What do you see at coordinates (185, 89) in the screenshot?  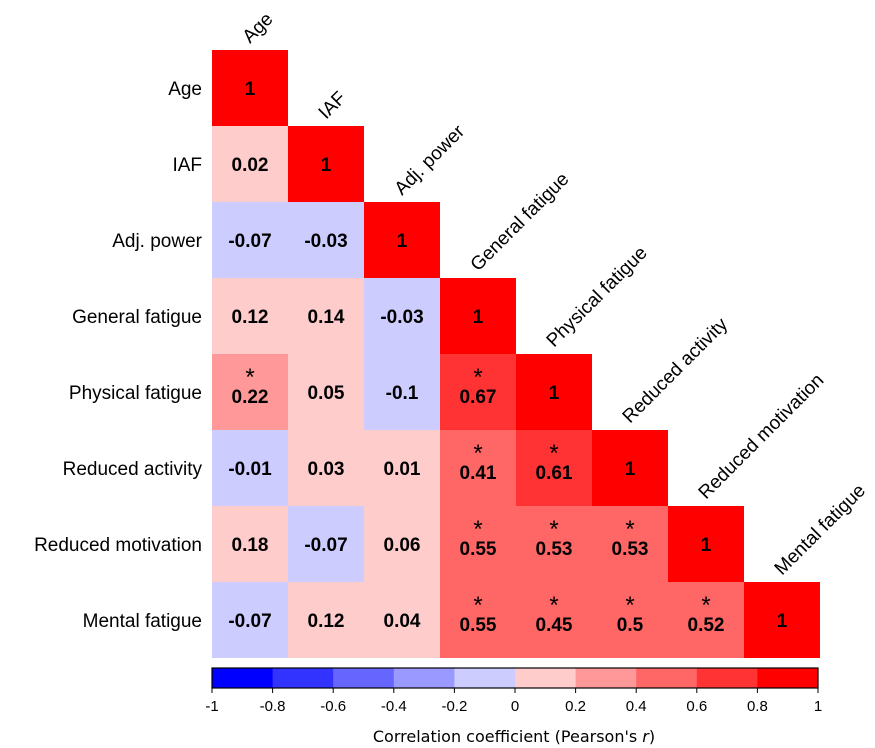 I see `row-label: Age` at bounding box center [185, 89].